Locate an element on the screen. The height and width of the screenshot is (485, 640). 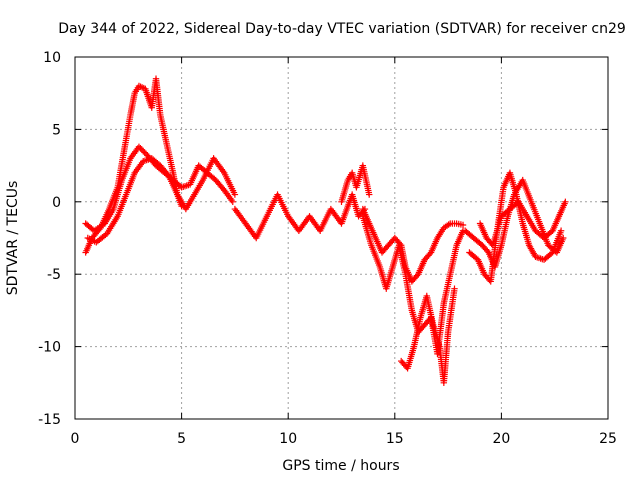
x-tick-label: 25 is located at coordinates (608, 439).